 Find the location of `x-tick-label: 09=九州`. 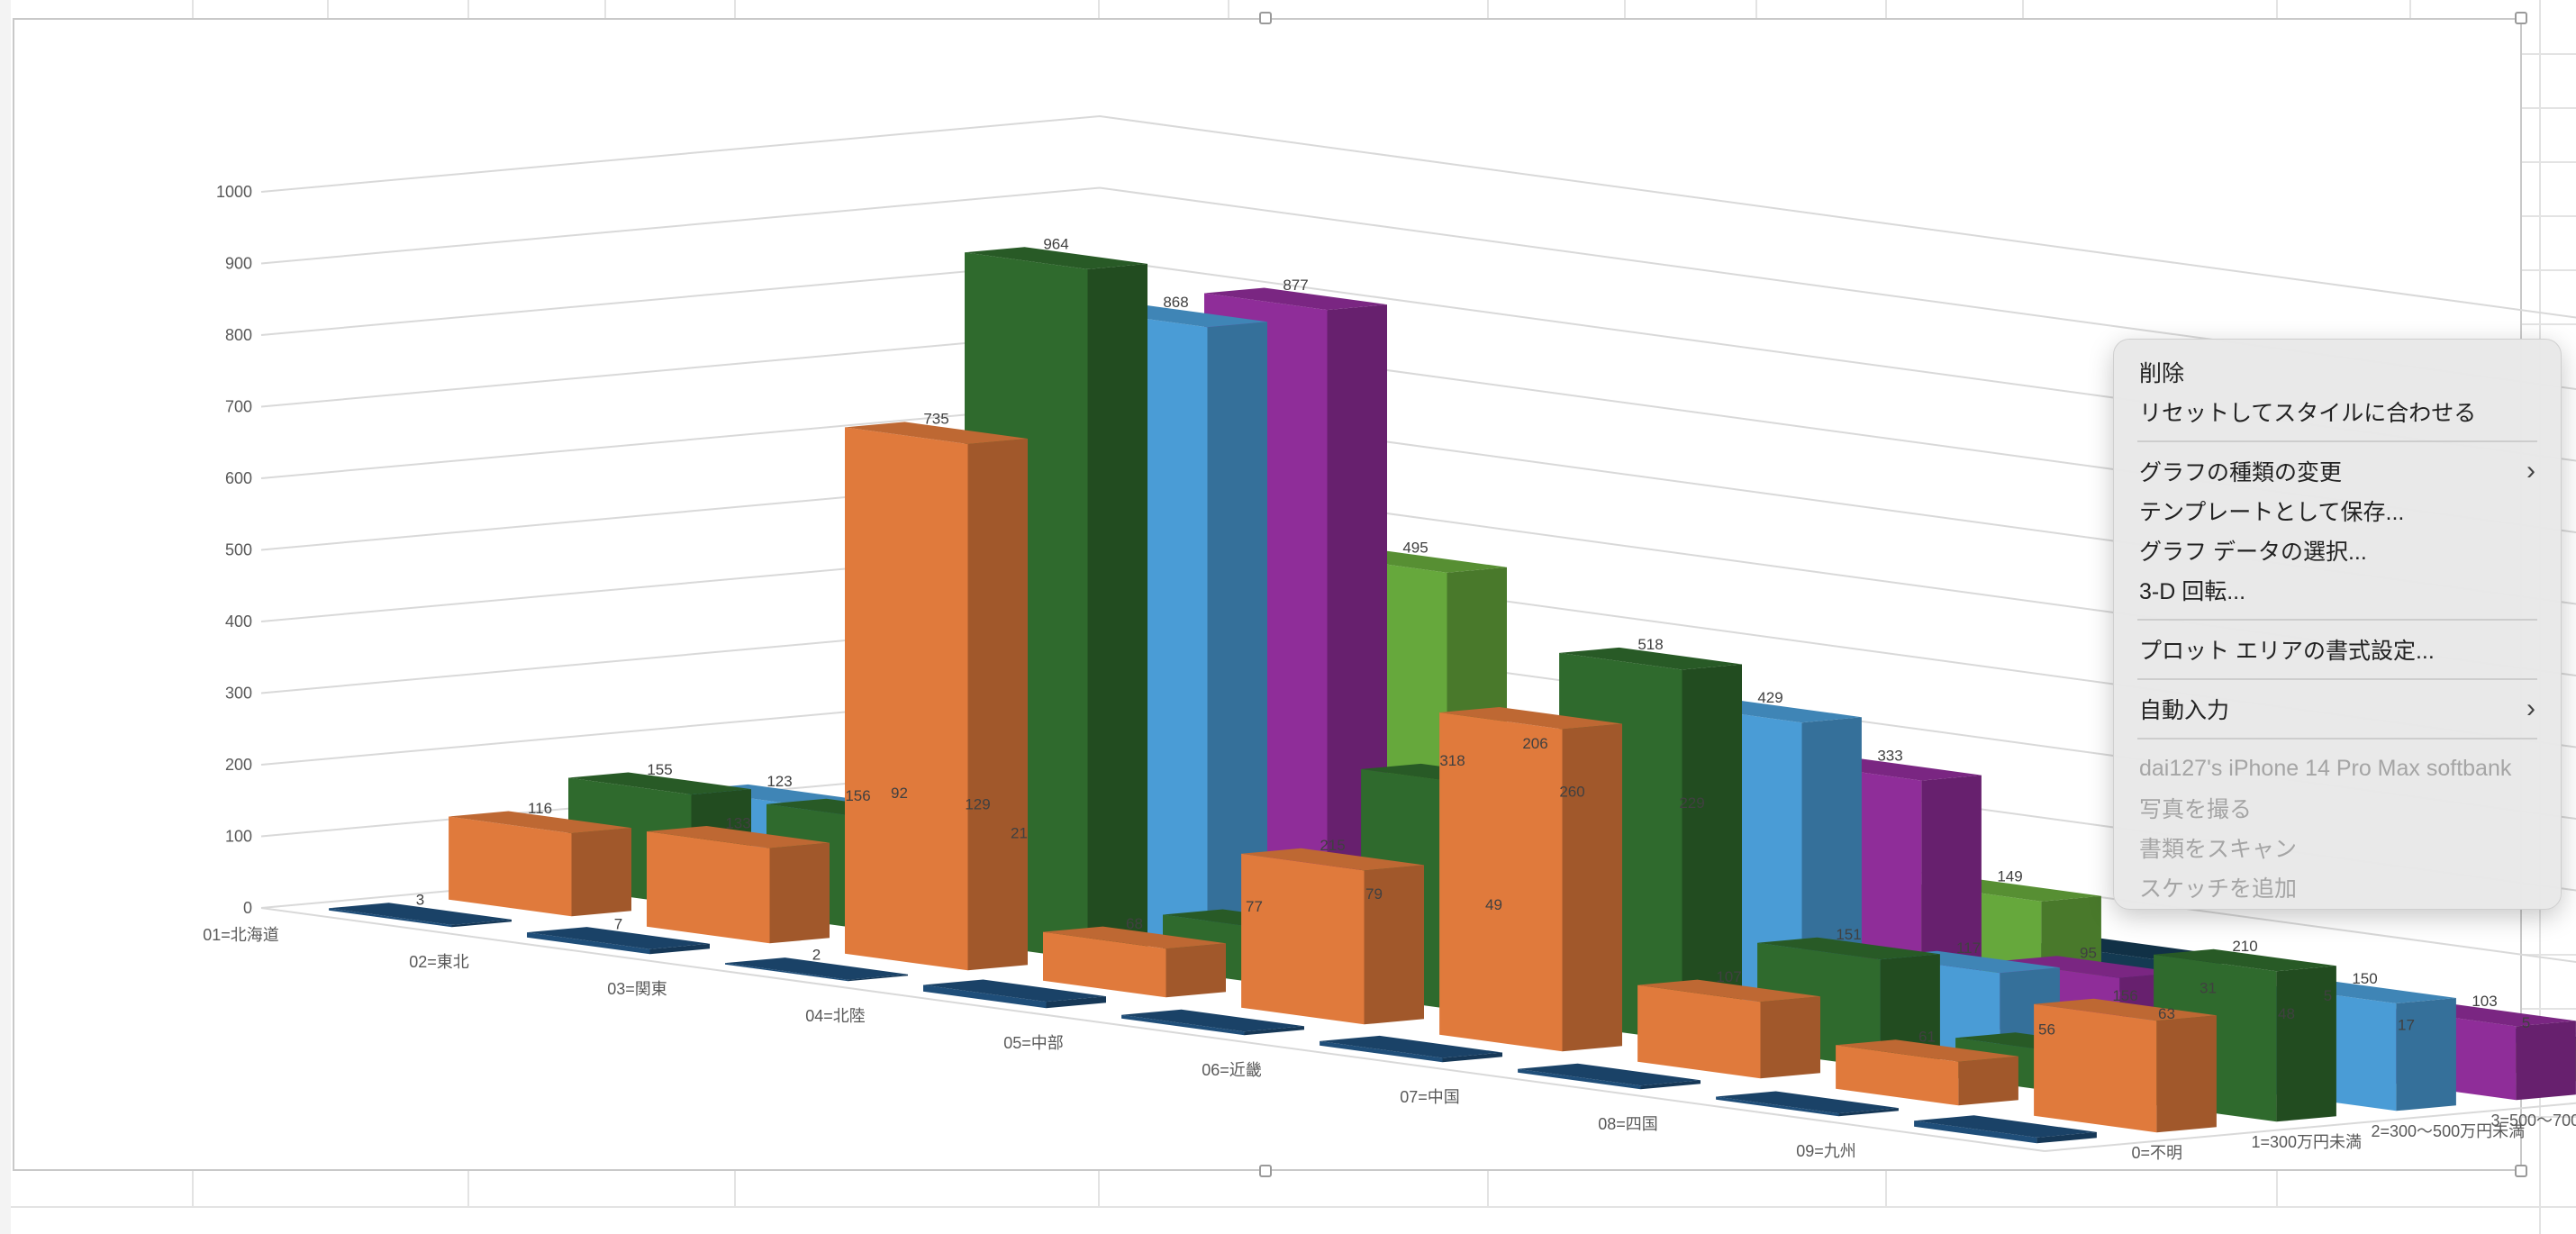

x-tick-label: 09=九州 is located at coordinates (1826, 1151).